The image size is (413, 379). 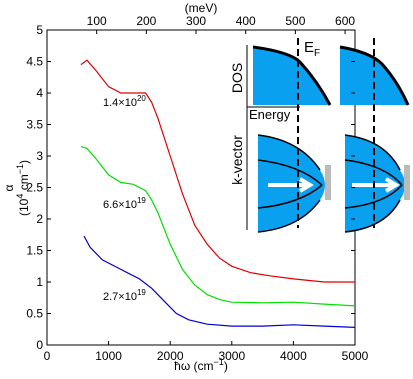 I want to click on kvector-label: k-vector, so click(x=237, y=160).